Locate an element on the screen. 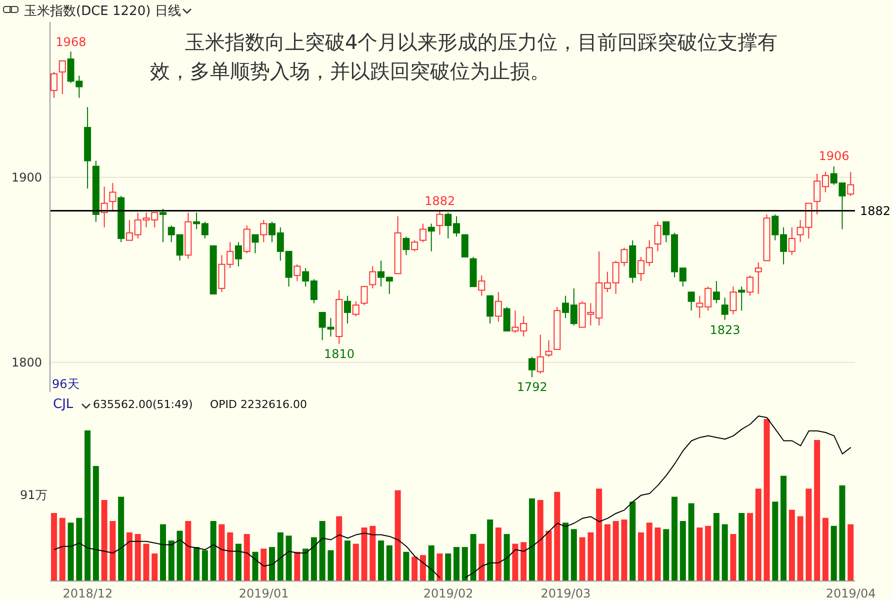 The image size is (893, 600). chart-title: 玉米指数(DCE 1220) is located at coordinates (87, 11).